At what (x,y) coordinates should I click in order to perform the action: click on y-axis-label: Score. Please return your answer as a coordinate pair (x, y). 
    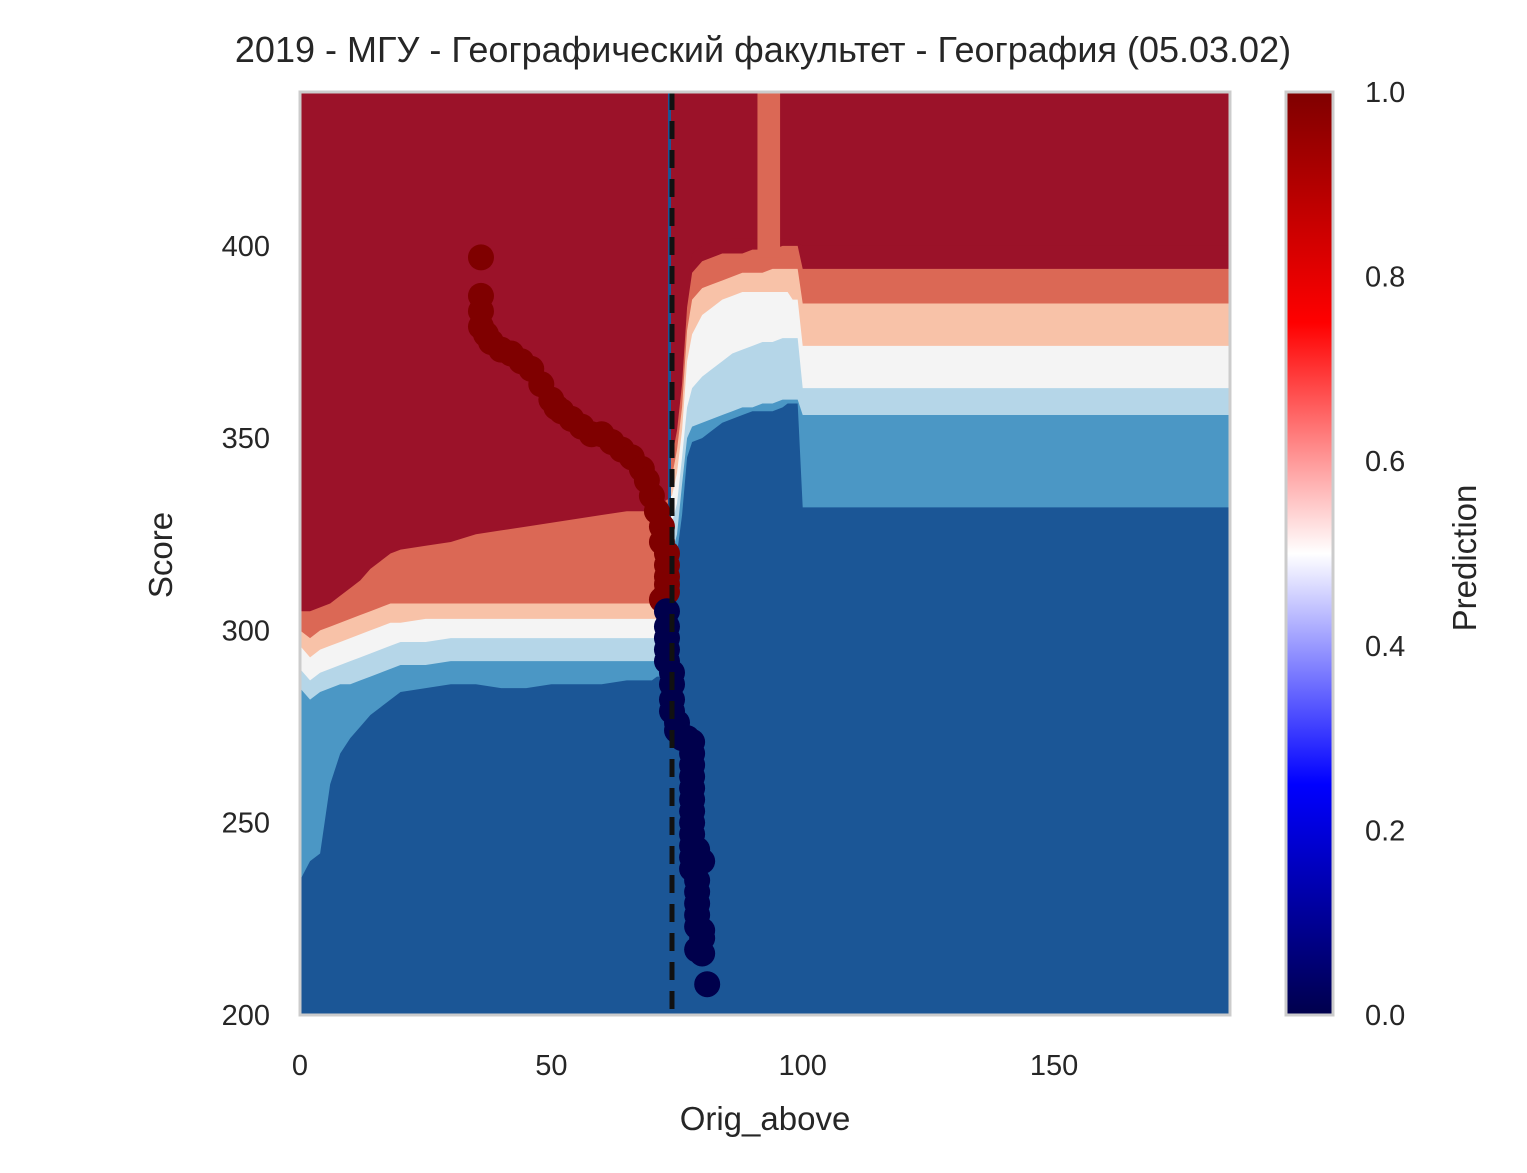
    Looking at the image, I should click on (160, 555).